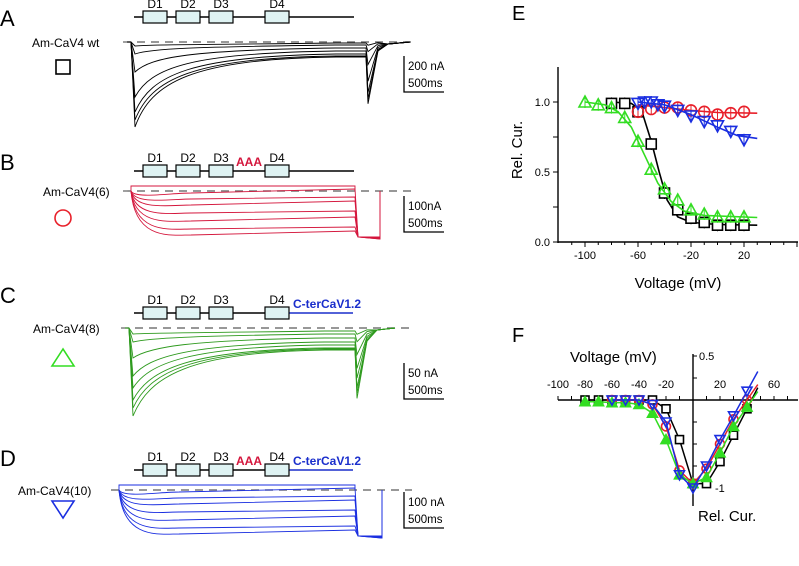  Describe the element at coordinates (423, 374) in the screenshot. I see `scale-current-label: 50 nA` at that location.